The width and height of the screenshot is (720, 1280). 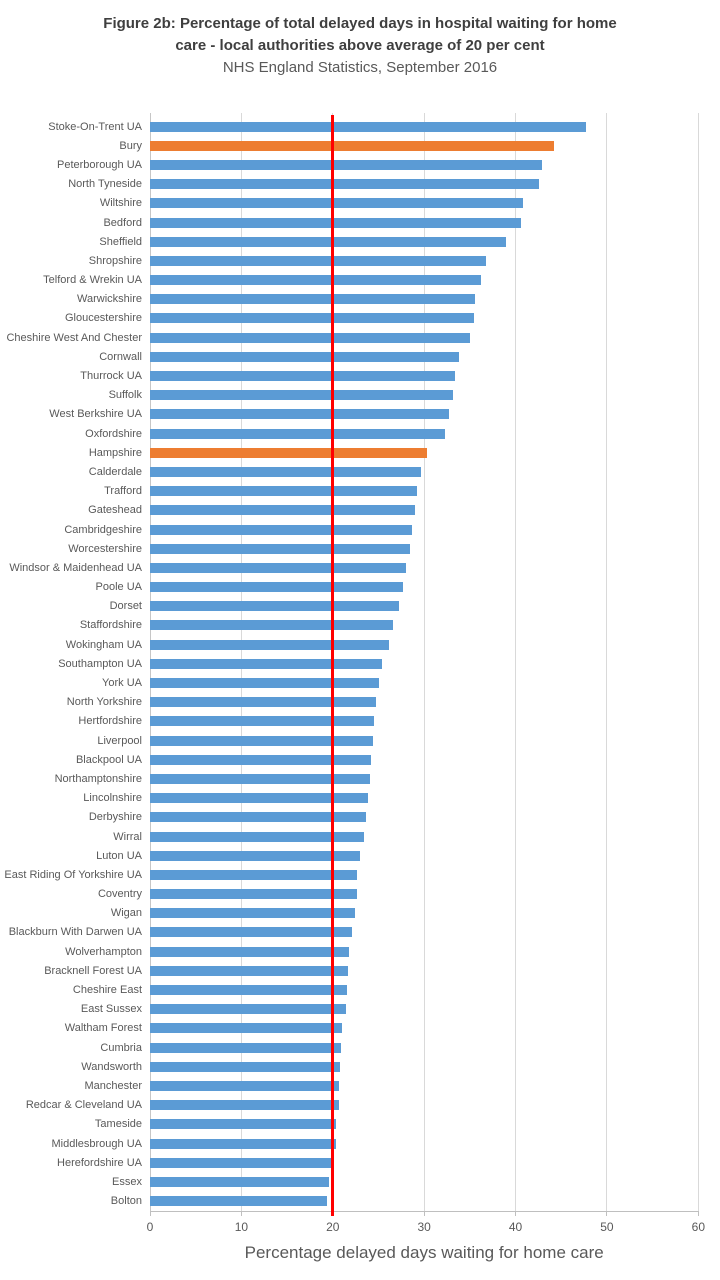 I want to click on bar-label: Bracknell Forest UA, so click(x=93, y=970).